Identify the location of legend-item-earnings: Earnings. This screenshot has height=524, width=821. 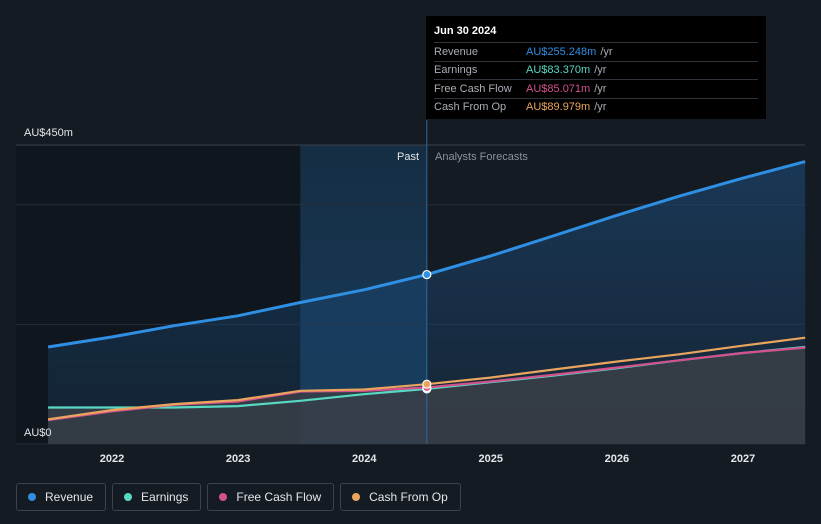
(157, 497).